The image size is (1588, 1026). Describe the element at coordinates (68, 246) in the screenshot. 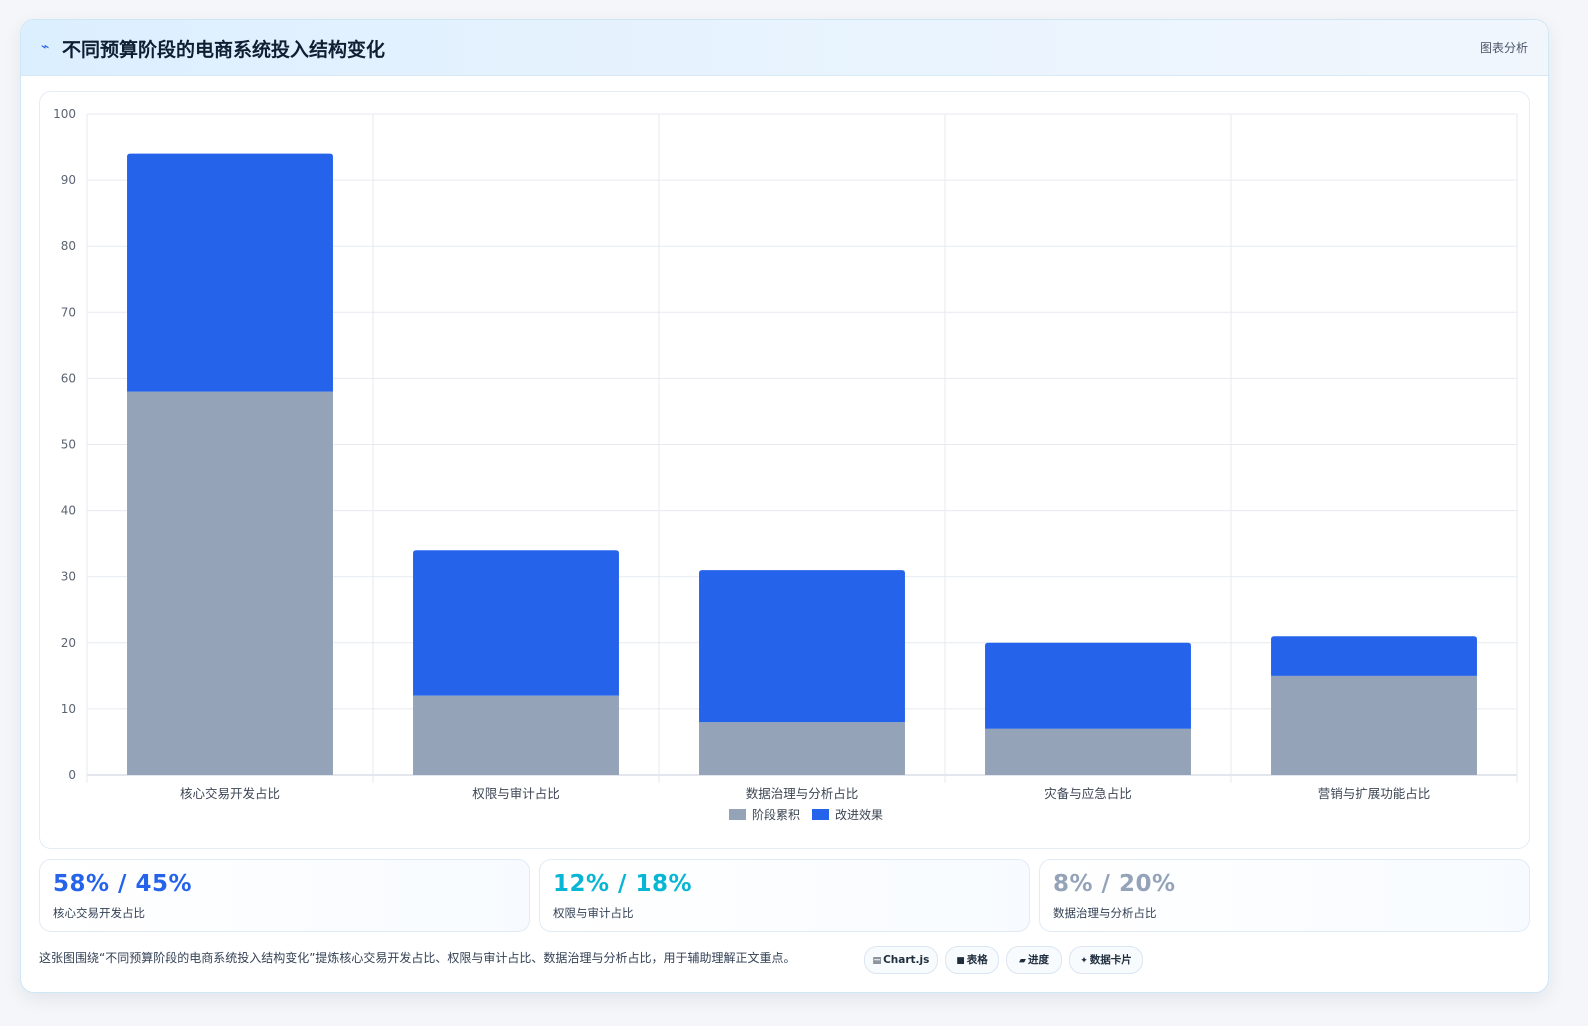

I see `y-tick-label: 80` at that location.